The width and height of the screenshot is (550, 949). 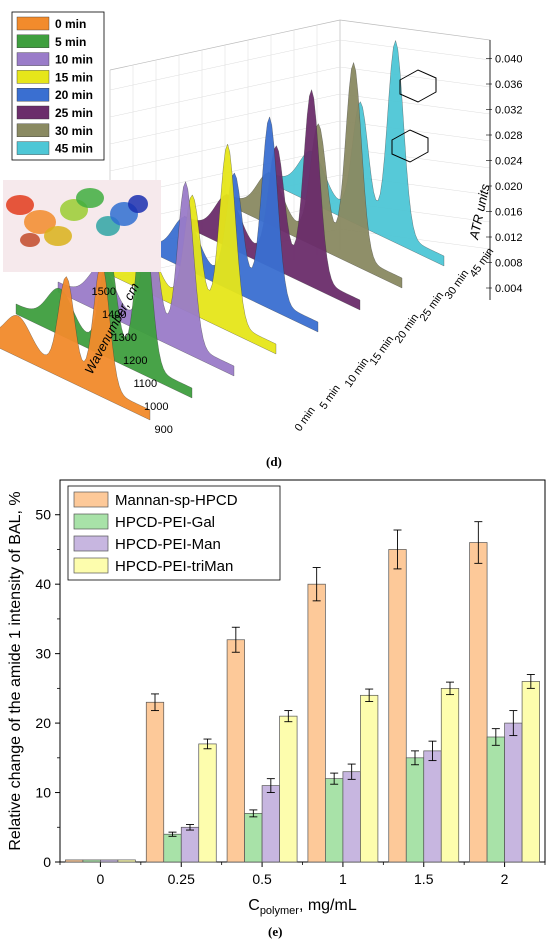 What do you see at coordinates (330, 397) in the screenshot?
I see `time-tick-label: 5 min` at bounding box center [330, 397].